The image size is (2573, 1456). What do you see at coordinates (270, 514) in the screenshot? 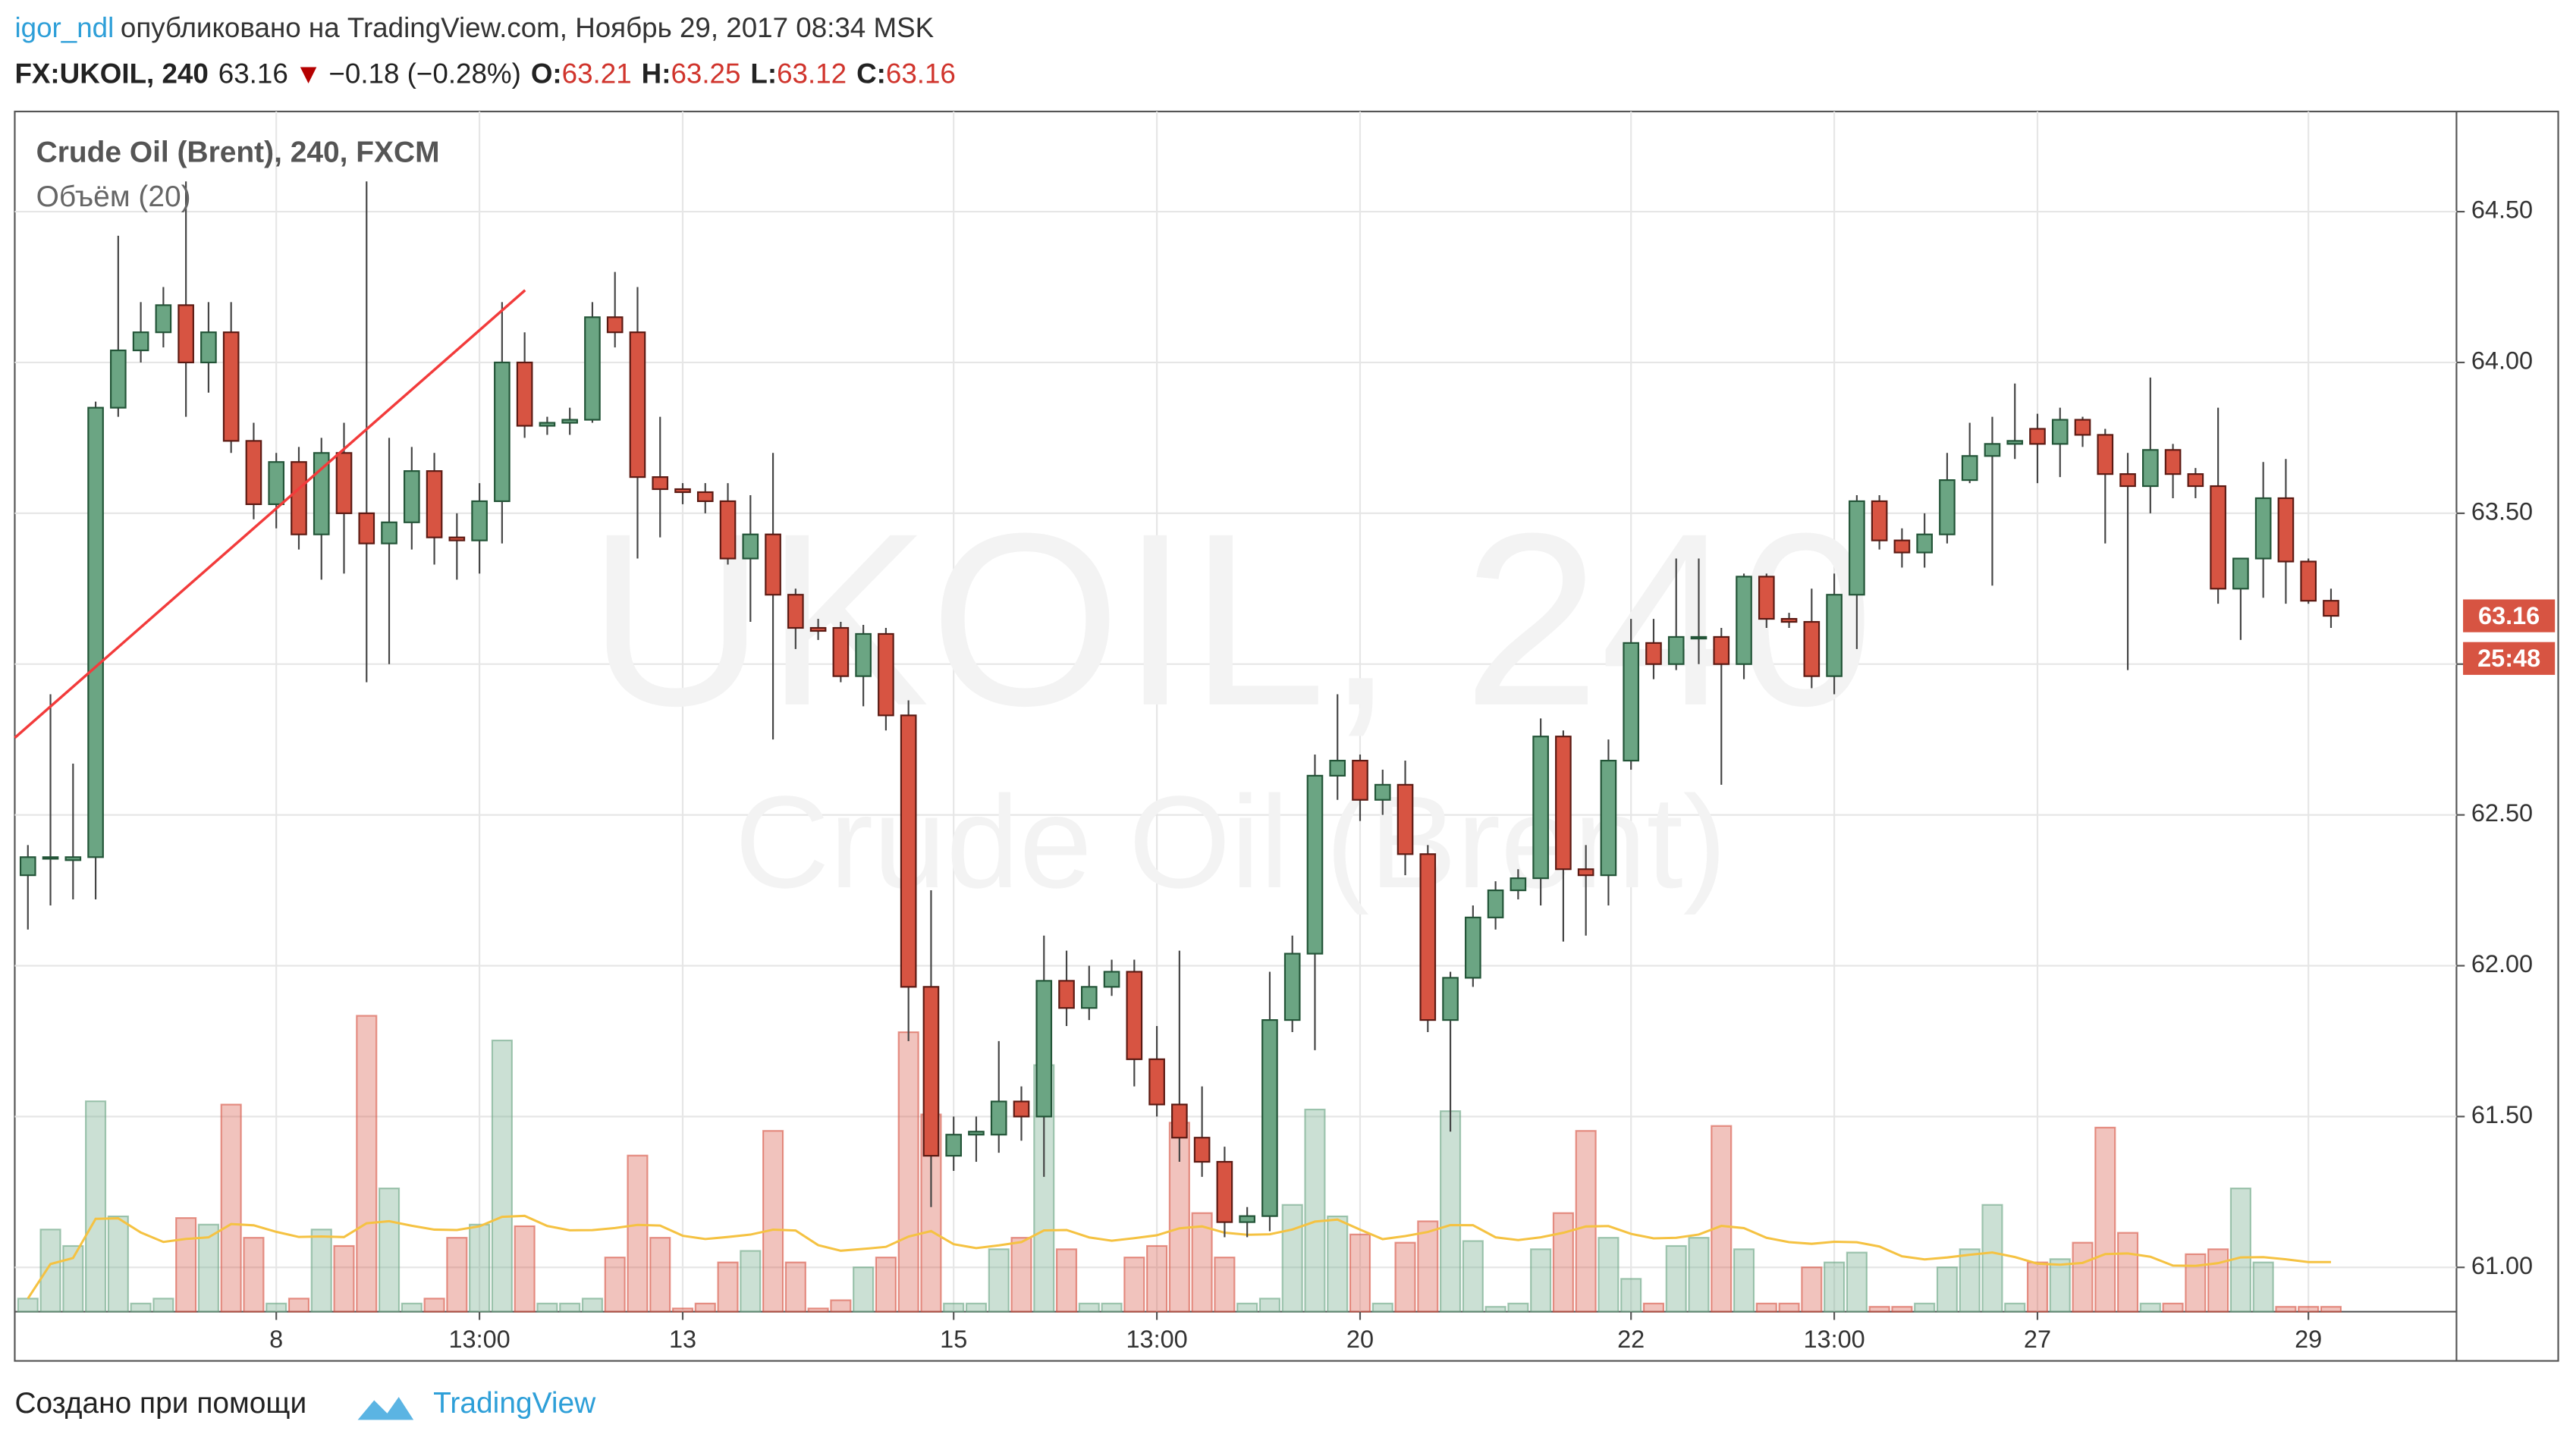
I see `trend-line` at bounding box center [270, 514].